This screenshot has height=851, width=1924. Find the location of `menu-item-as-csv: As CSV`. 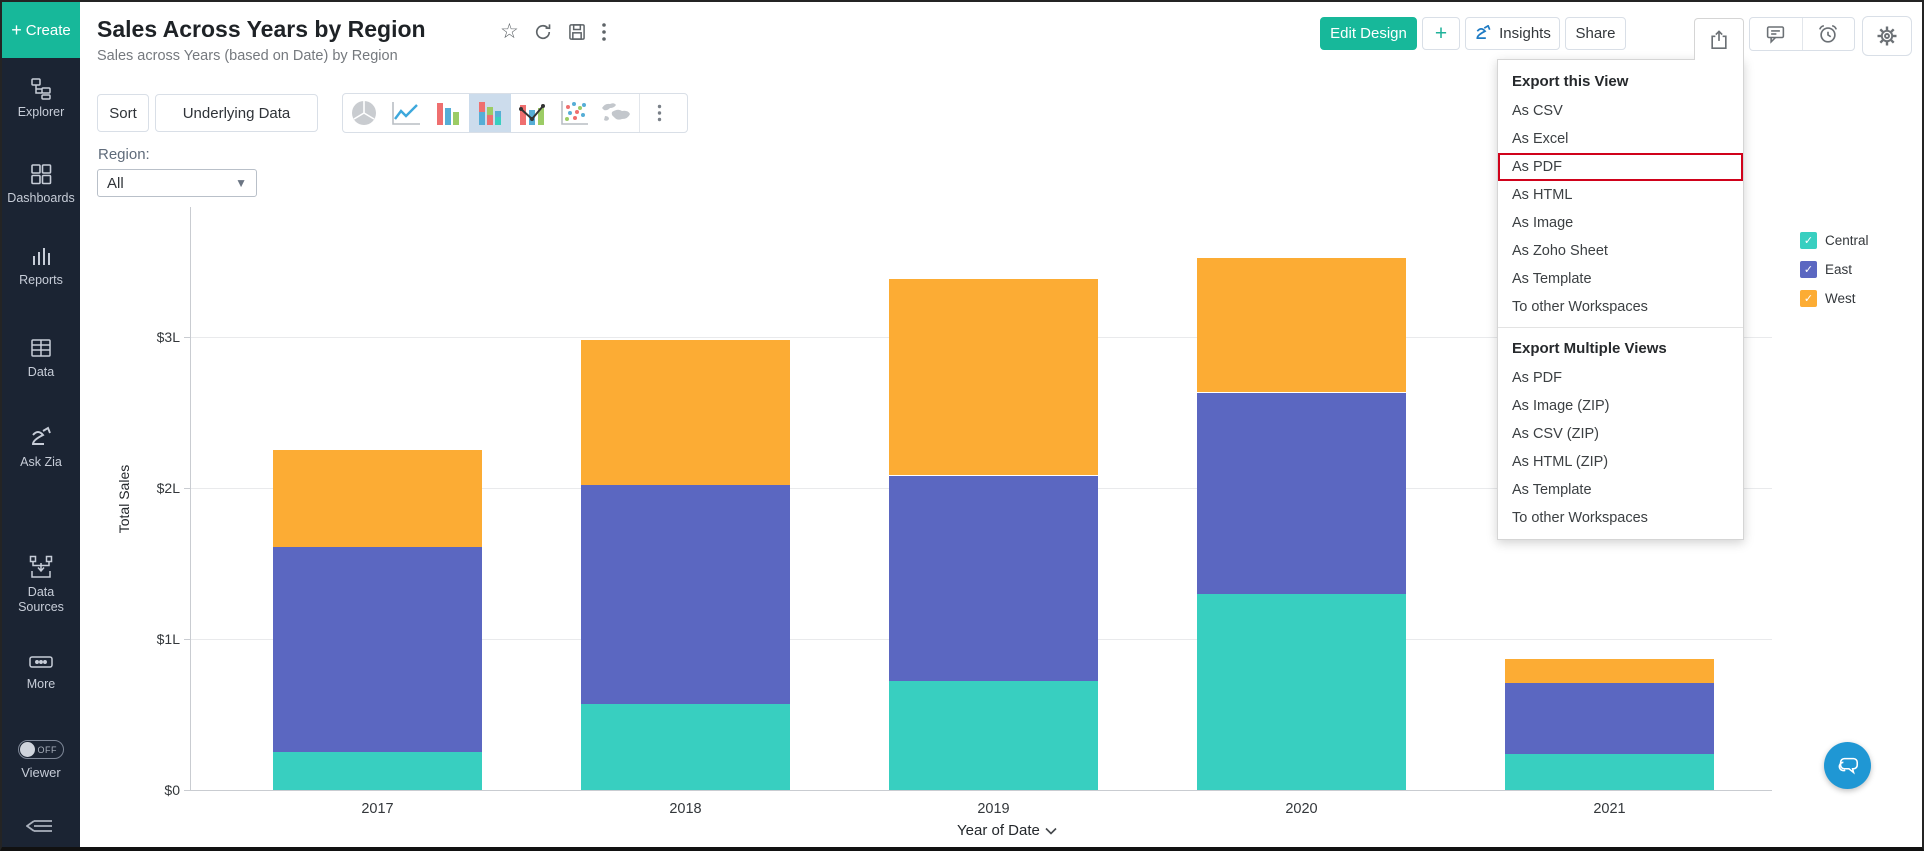

menu-item-as-csv: As CSV is located at coordinates (1537, 111).